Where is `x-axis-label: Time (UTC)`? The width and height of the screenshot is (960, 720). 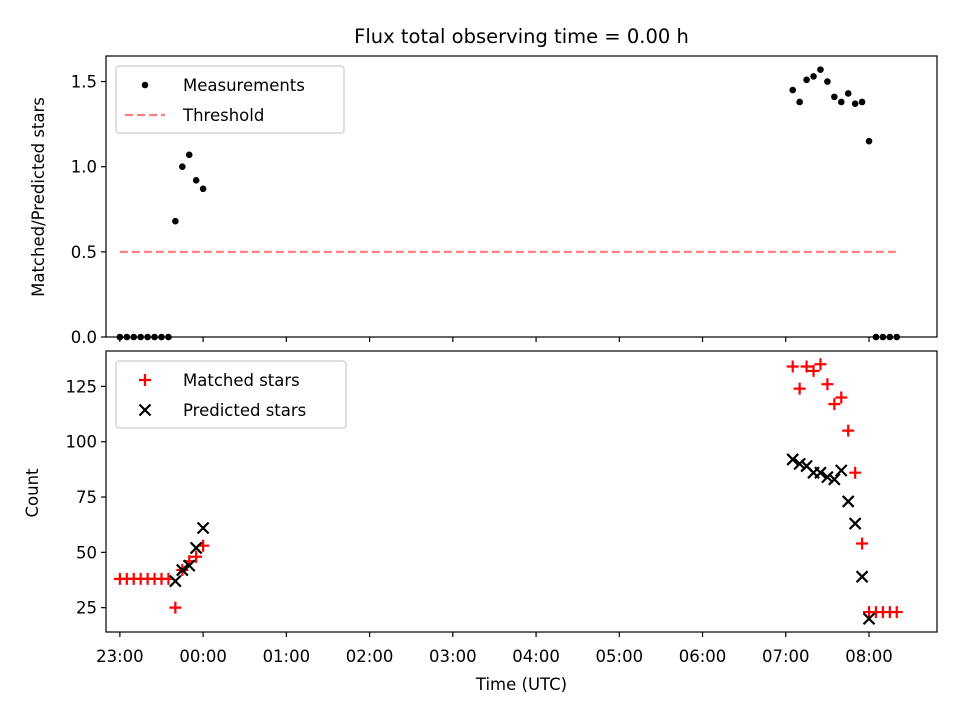
x-axis-label: Time (UTC) is located at coordinates (521, 684).